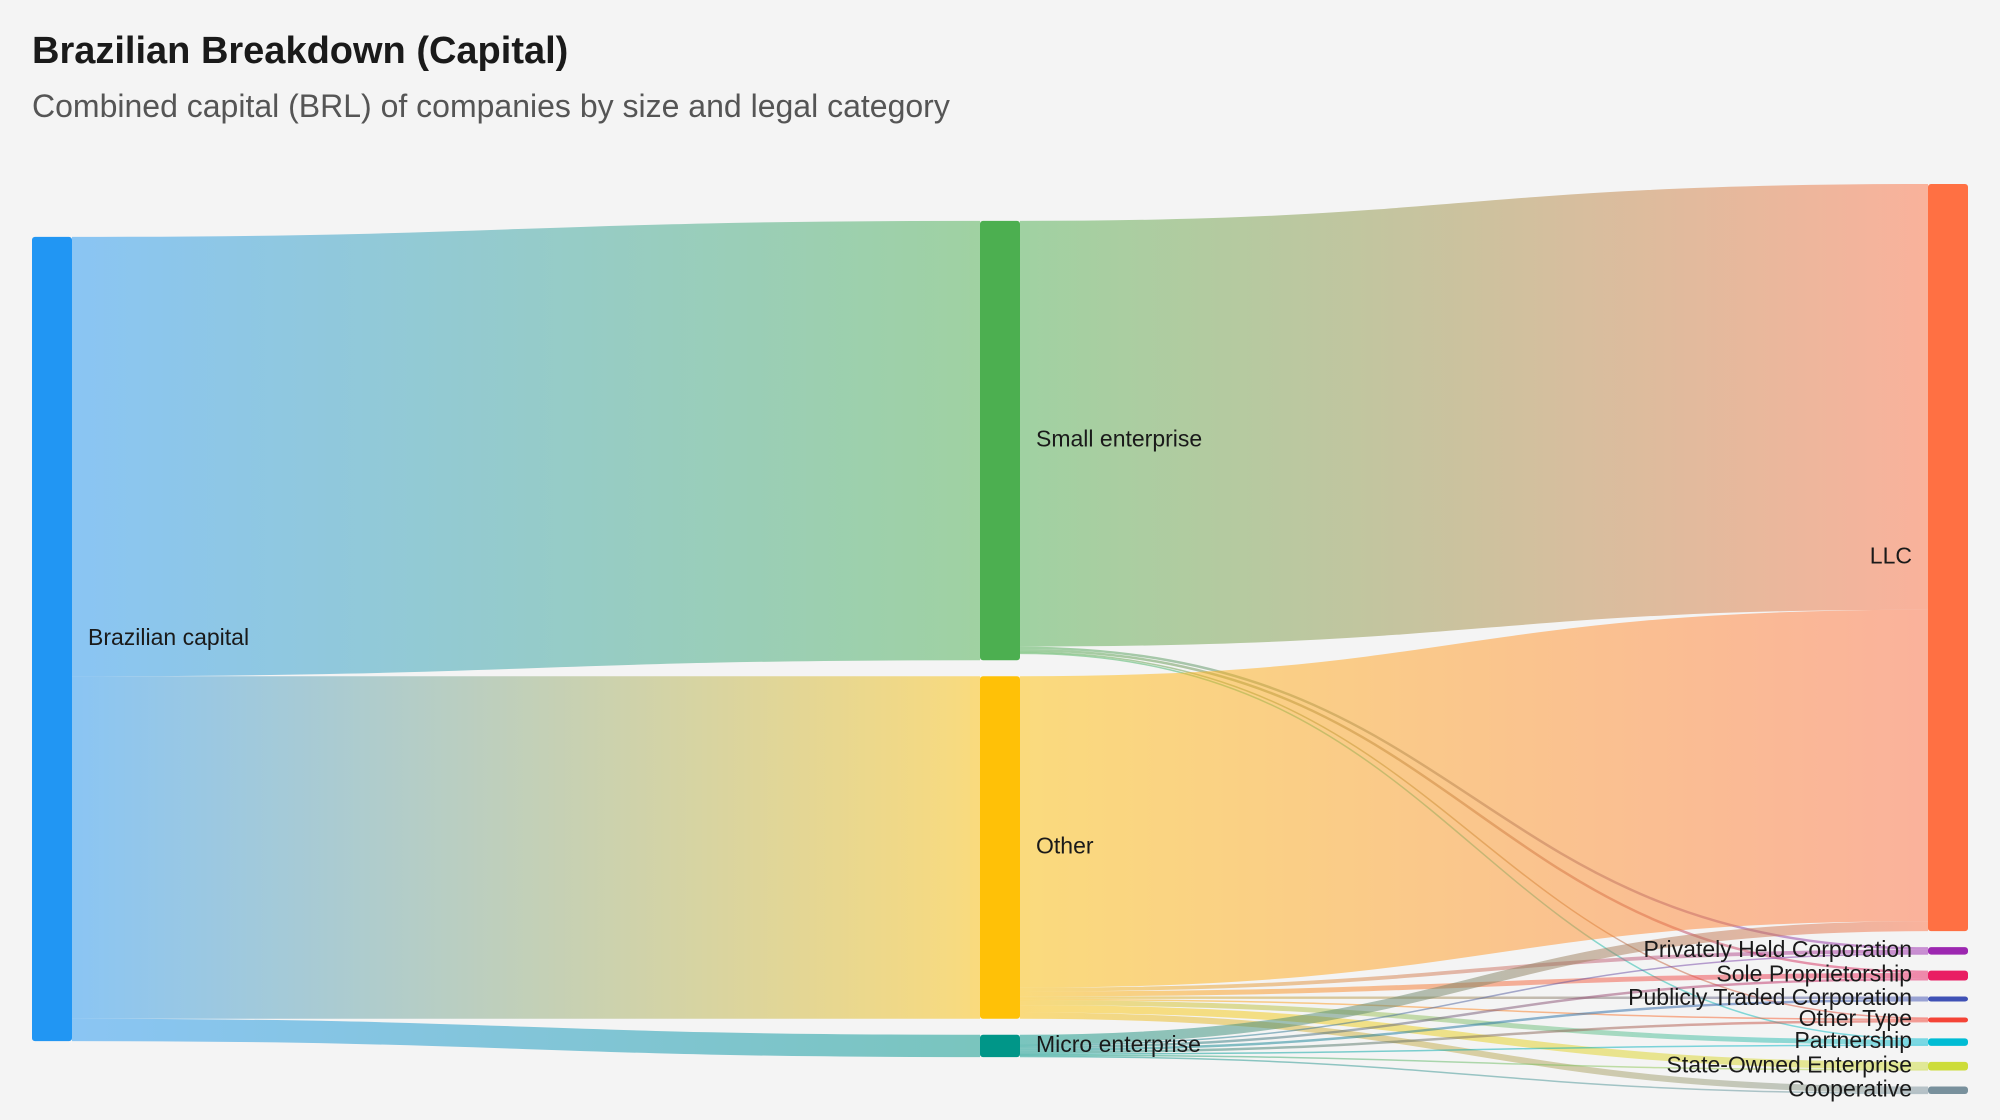  Describe the element at coordinates (1778, 949) in the screenshot. I see `node-label-phc: Privately Held Corporation` at that location.